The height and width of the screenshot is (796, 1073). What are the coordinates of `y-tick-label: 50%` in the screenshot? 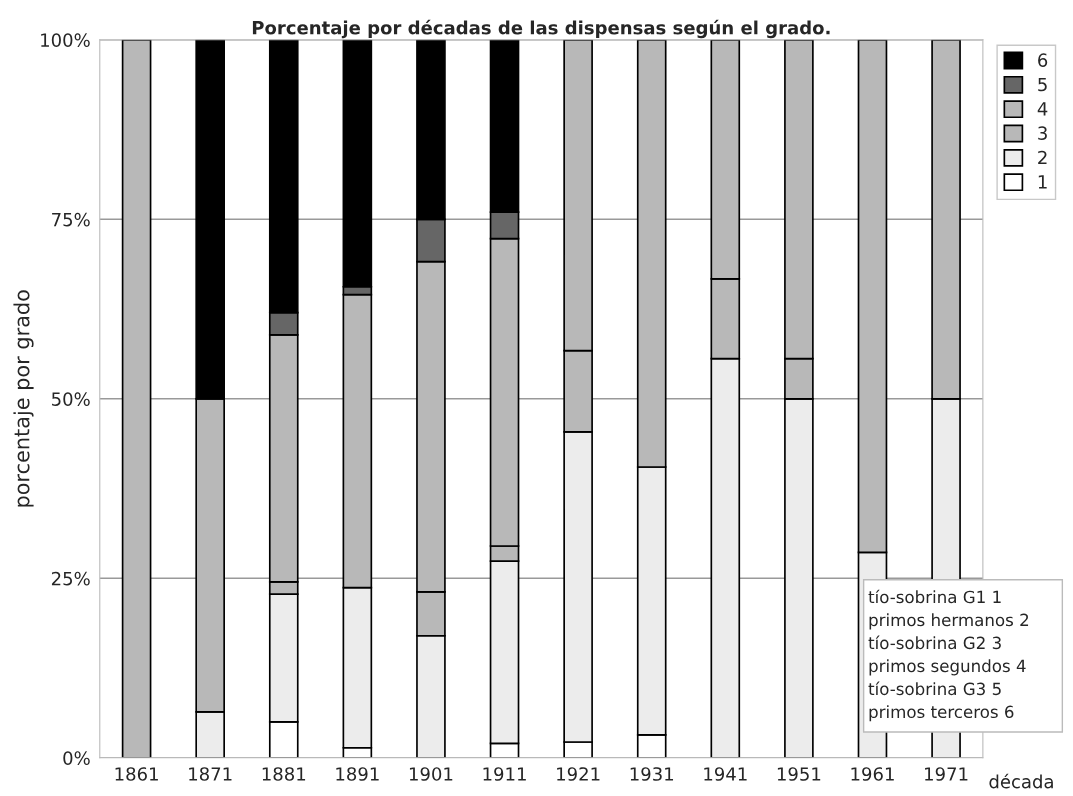 It's located at (71, 399).